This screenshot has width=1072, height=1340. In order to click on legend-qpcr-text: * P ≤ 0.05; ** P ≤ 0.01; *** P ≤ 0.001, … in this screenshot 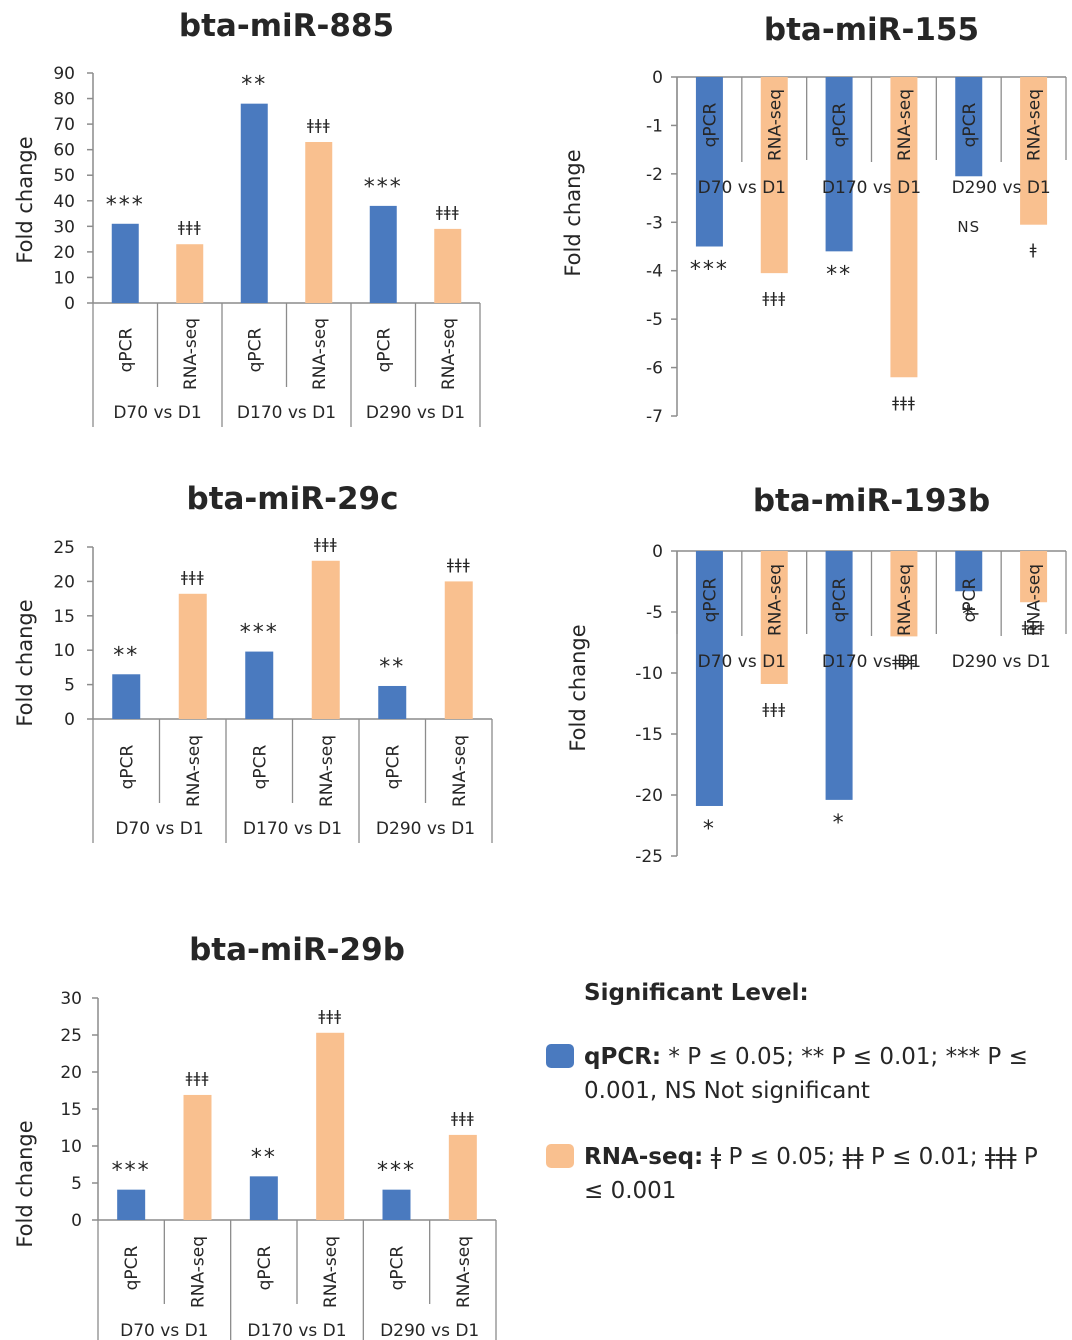, I will do `click(806, 1074)`.